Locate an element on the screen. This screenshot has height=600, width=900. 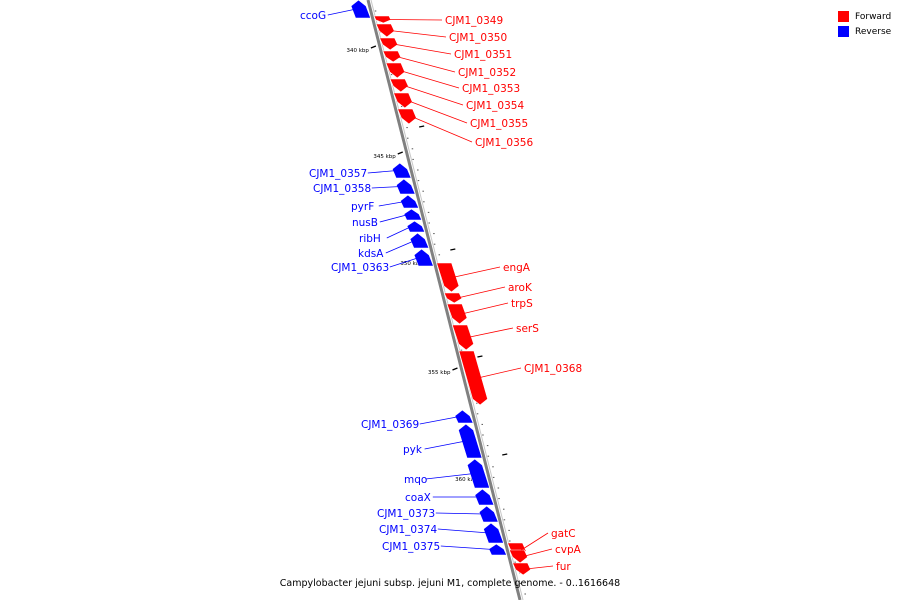
gene-label-cjm1-0353: CJM1_0353 is located at coordinates (491, 89).